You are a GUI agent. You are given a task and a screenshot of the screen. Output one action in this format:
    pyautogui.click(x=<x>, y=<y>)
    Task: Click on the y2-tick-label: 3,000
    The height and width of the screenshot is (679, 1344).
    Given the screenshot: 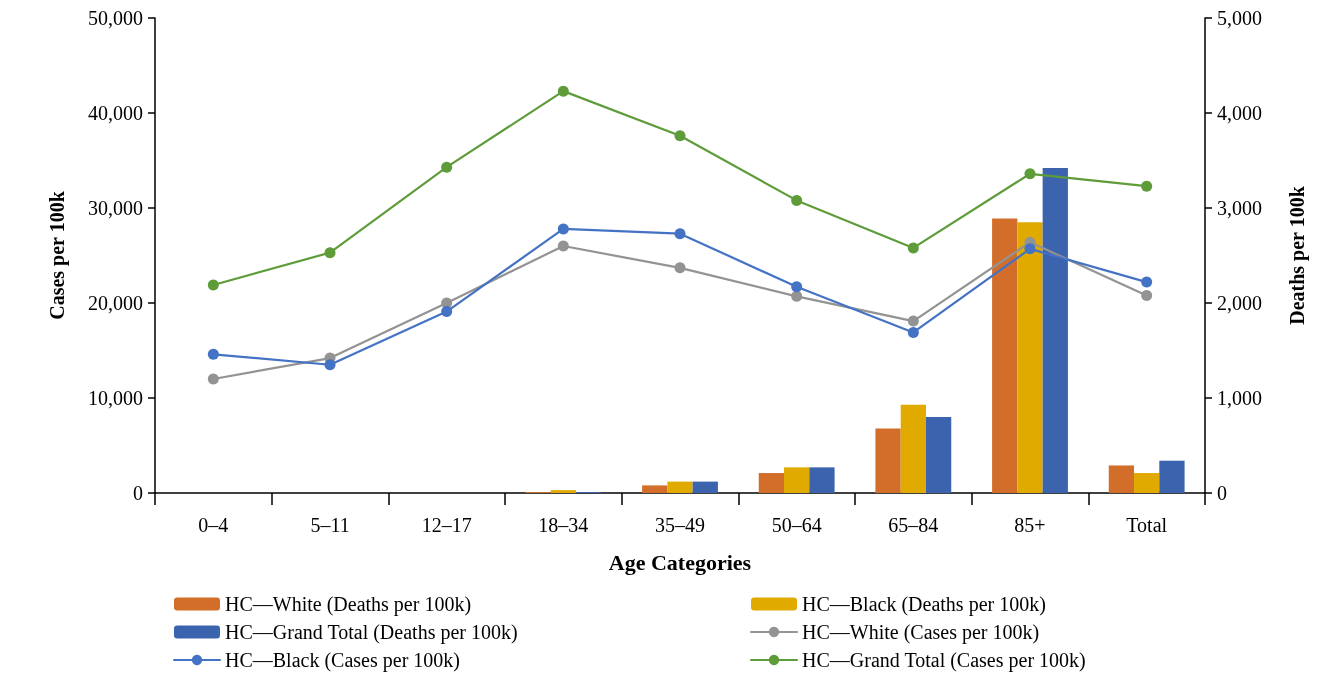 What is the action you would take?
    pyautogui.click(x=1239, y=208)
    